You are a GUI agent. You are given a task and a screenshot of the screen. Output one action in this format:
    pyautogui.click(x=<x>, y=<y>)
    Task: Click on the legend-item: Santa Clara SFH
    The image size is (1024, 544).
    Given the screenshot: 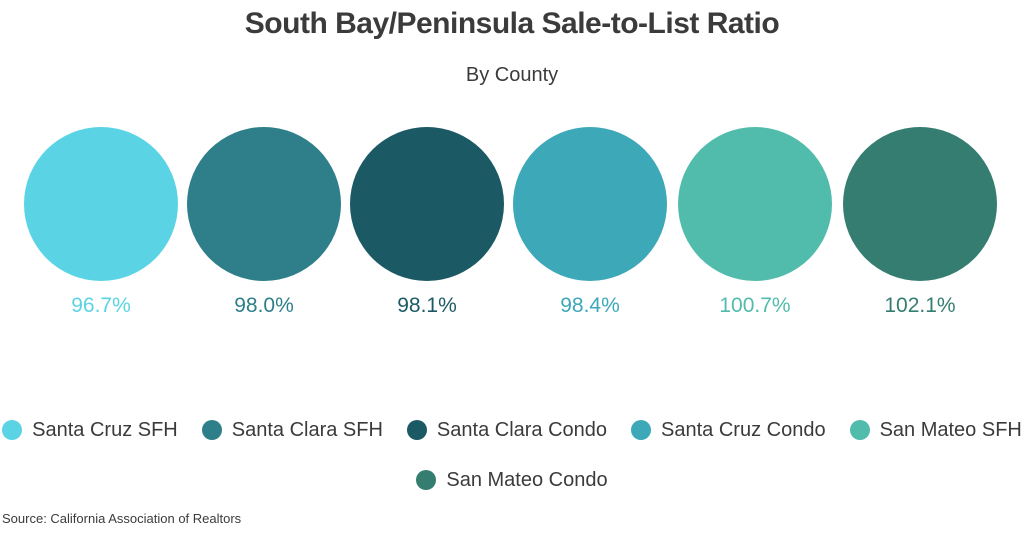 What is the action you would take?
    pyautogui.click(x=292, y=430)
    